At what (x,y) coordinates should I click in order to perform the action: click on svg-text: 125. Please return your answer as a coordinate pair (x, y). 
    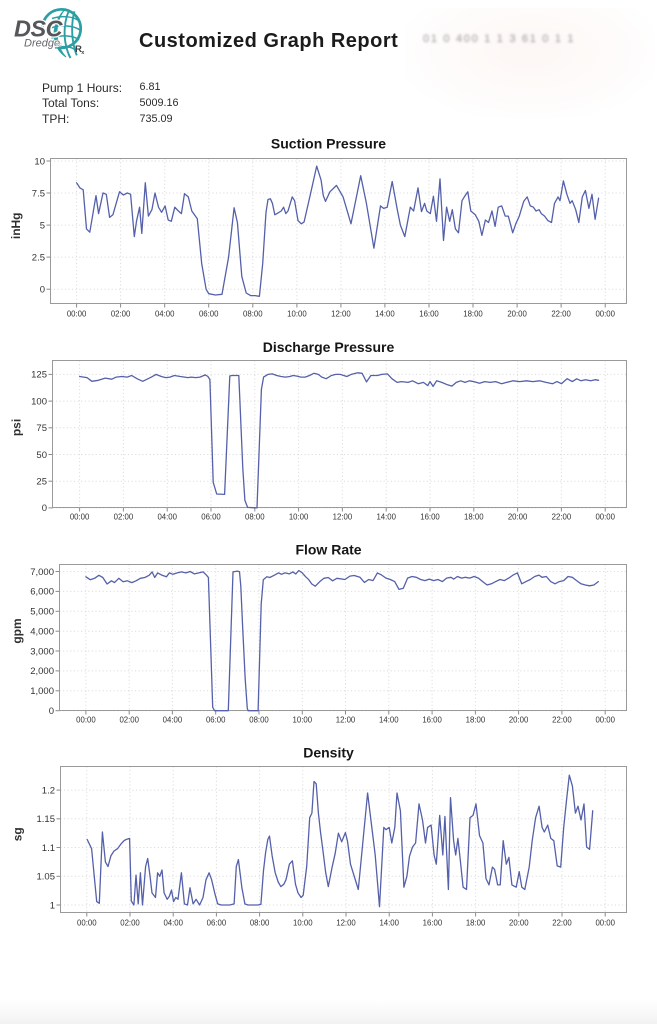
    Looking at the image, I should click on (39, 375).